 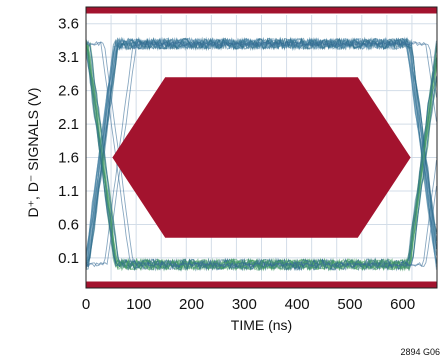 What do you see at coordinates (402, 304) in the screenshot?
I see `x-tick-label: 600` at bounding box center [402, 304].